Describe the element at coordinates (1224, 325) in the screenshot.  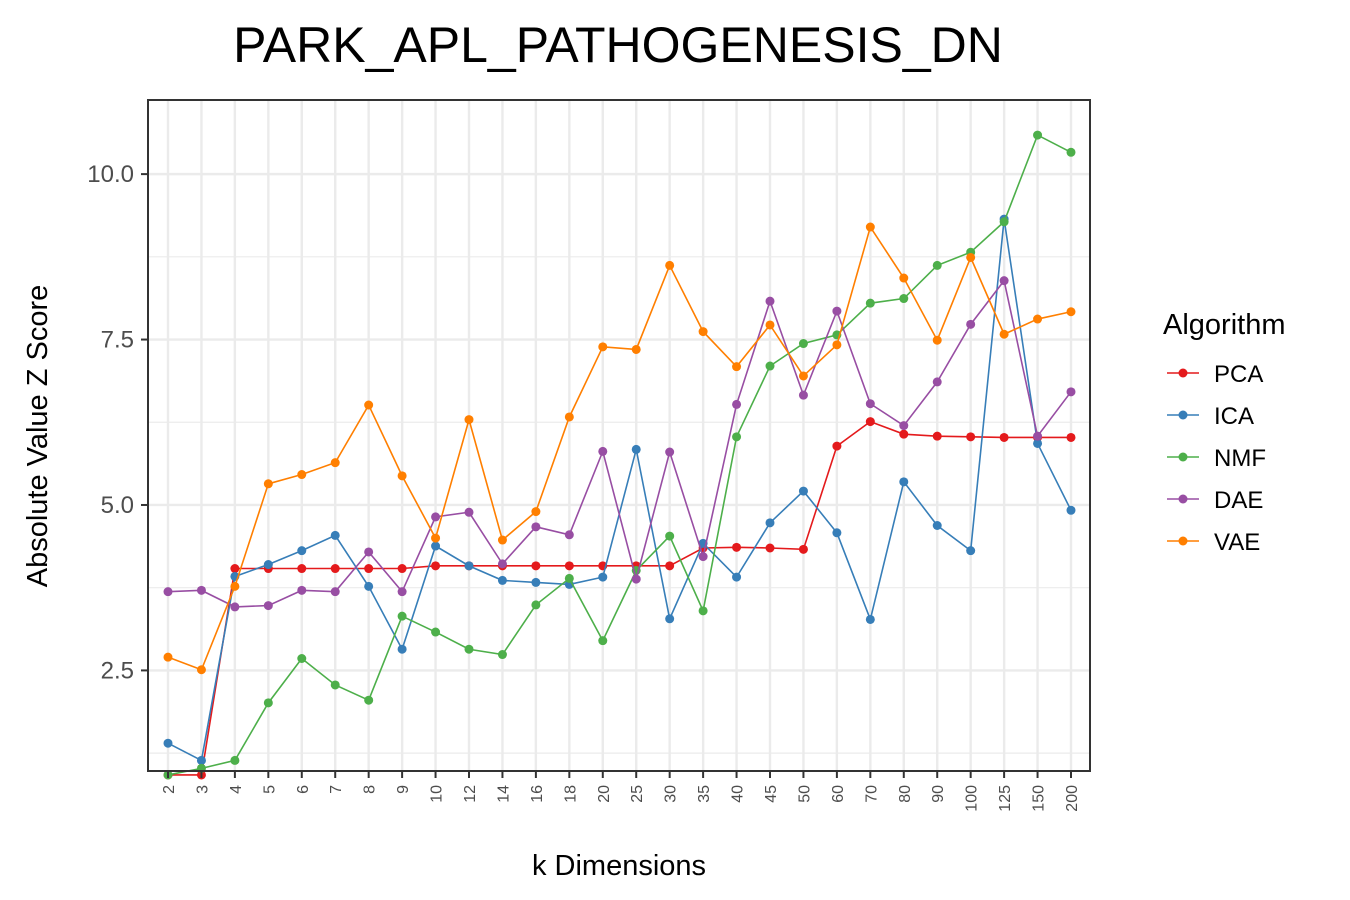
I see `legend-title: Algorithm` at that location.